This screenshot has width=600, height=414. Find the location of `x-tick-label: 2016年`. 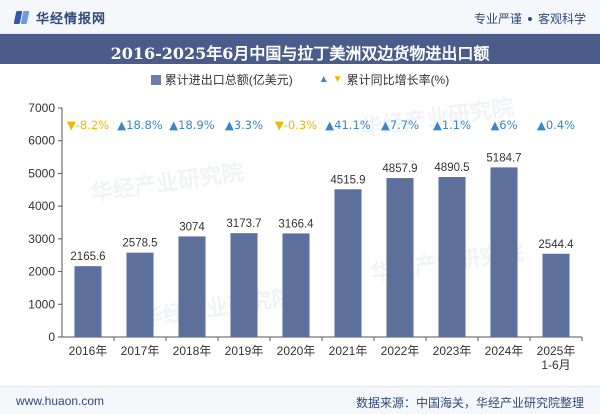

x-tick-label: 2016年 is located at coordinates (88, 351).